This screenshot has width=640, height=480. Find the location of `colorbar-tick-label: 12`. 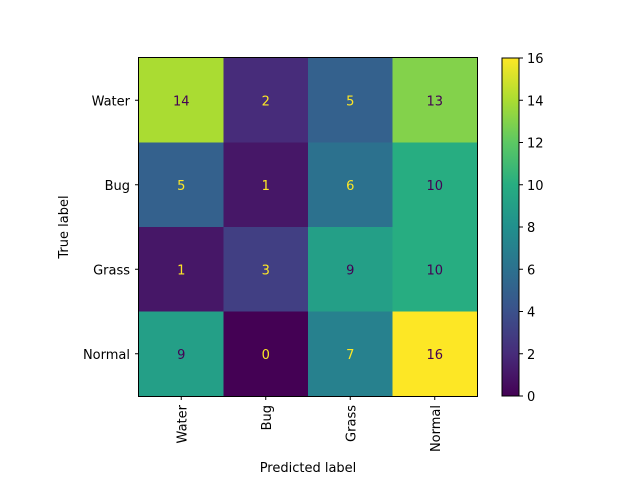

colorbar-tick-label: 12 is located at coordinates (535, 144).